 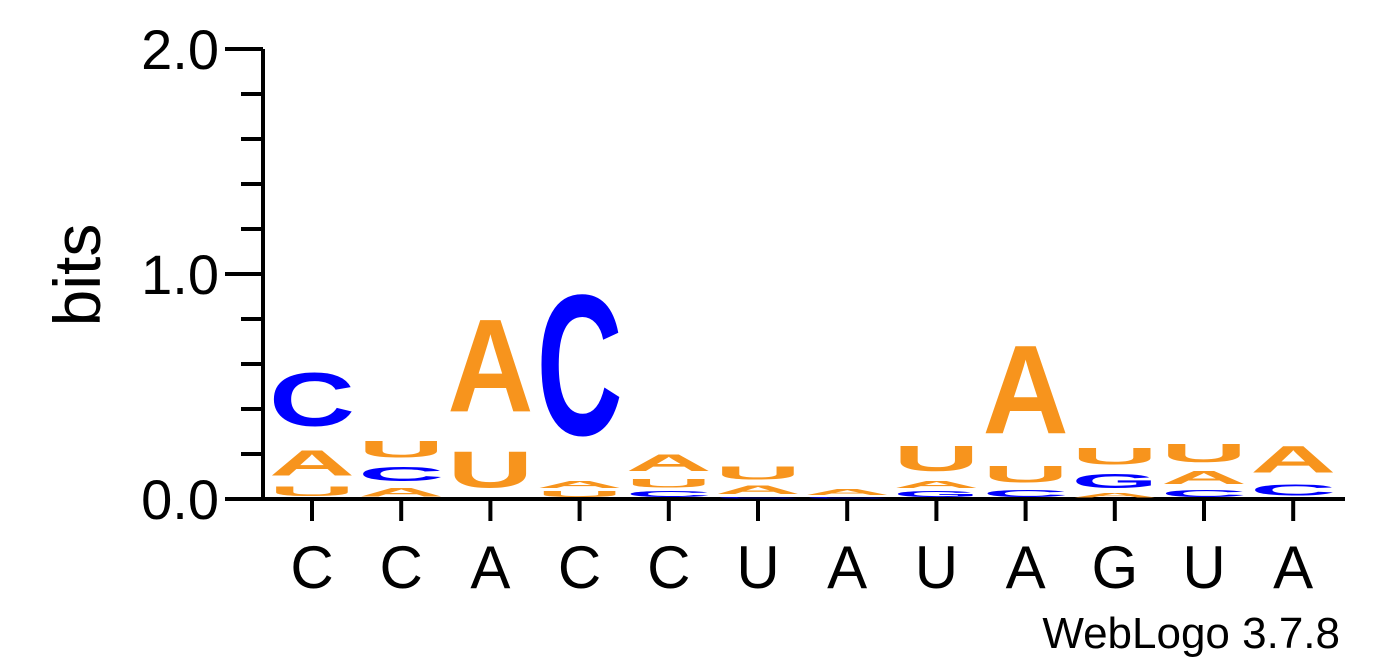 I want to click on weblogo-credit: WebLogo 3.7.8, so click(x=1191, y=633).